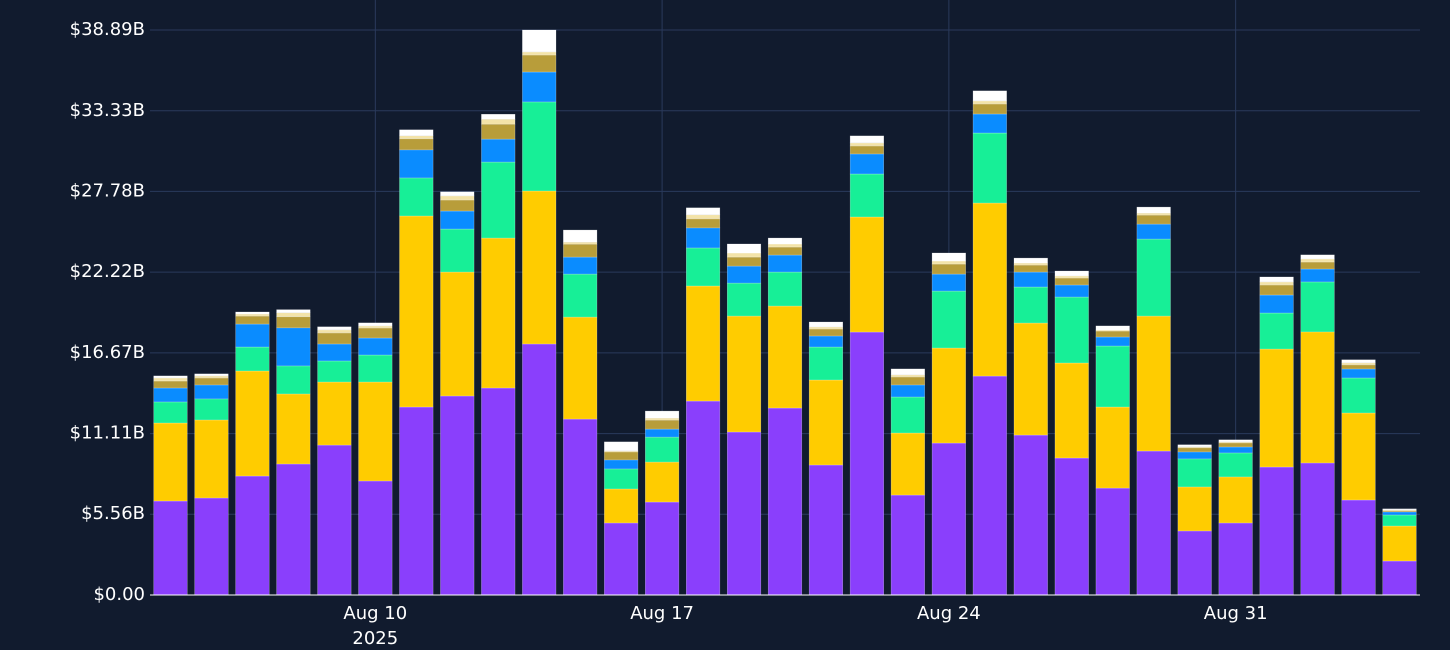 This screenshot has height=650, width=1450. Describe the element at coordinates (113, 513) in the screenshot. I see `y-tick-label: $5.56B` at that location.